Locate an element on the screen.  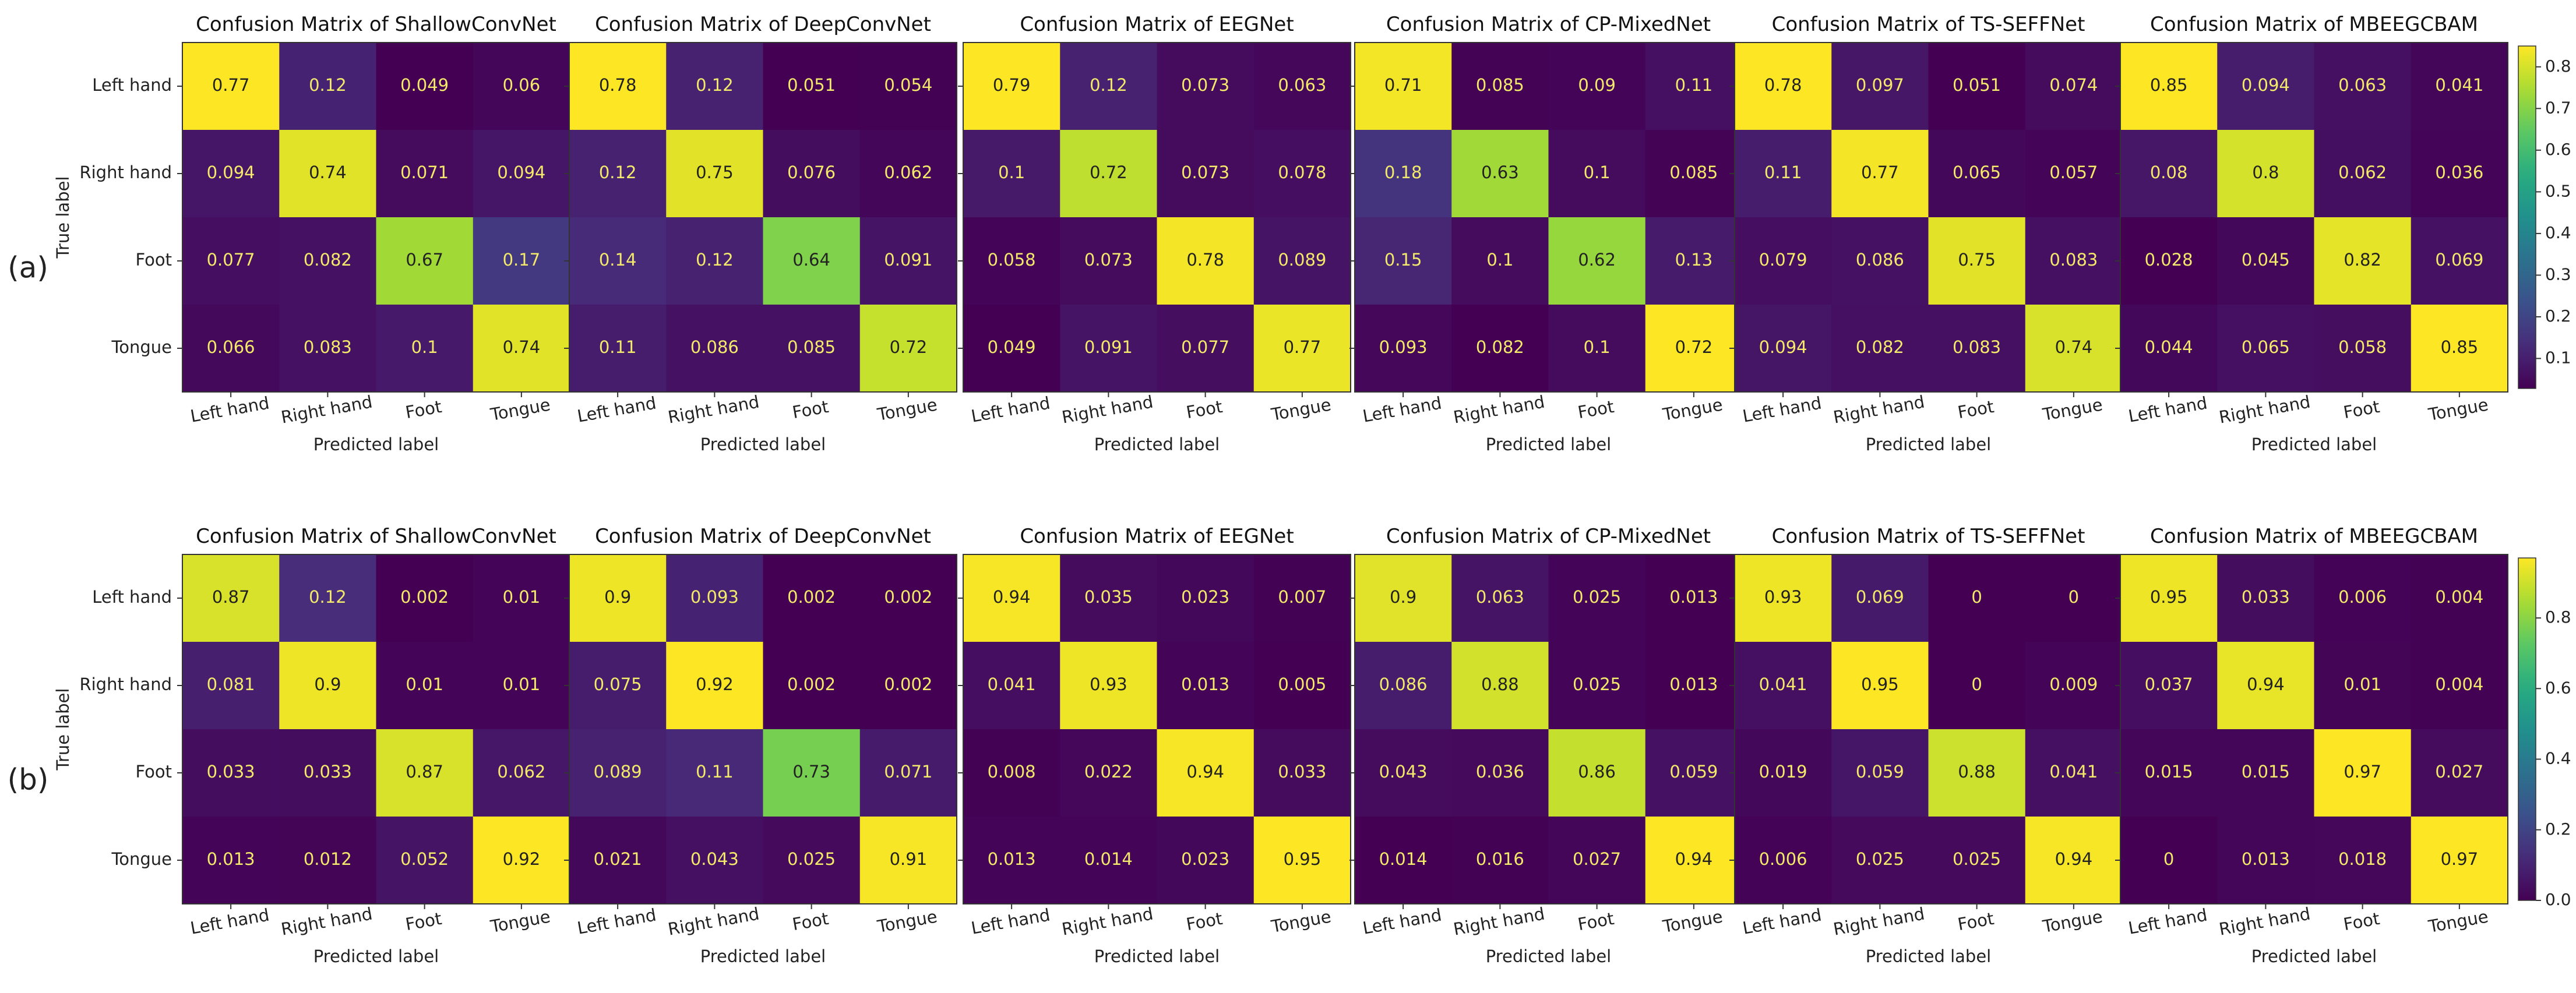
r2-cp-mixednet-cell-foot-foot is located at coordinates (1597, 773).